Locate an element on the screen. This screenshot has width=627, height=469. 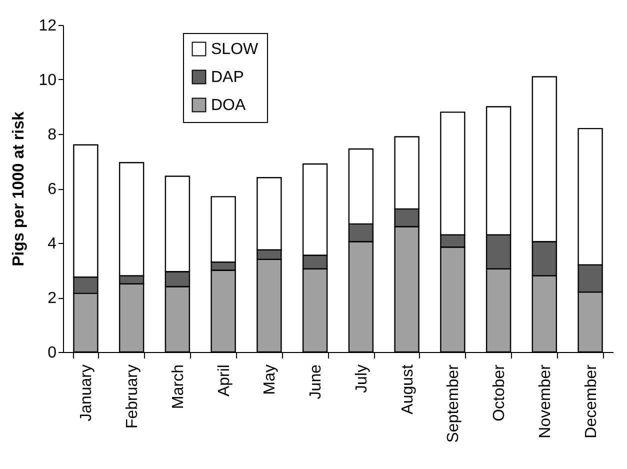
x-tick-label: August is located at coordinates (407, 389).